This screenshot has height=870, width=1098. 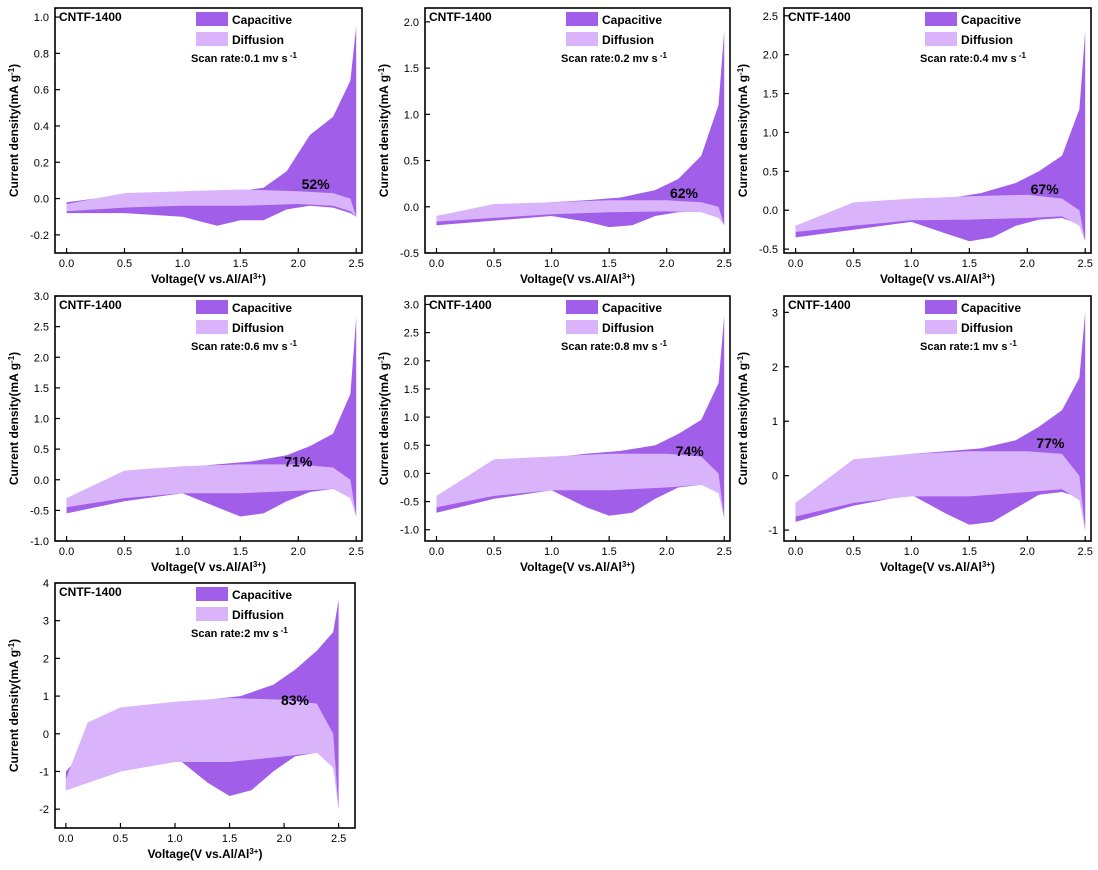 What do you see at coordinates (46, 697) in the screenshot?
I see `y-tick-label: 1` at bounding box center [46, 697].